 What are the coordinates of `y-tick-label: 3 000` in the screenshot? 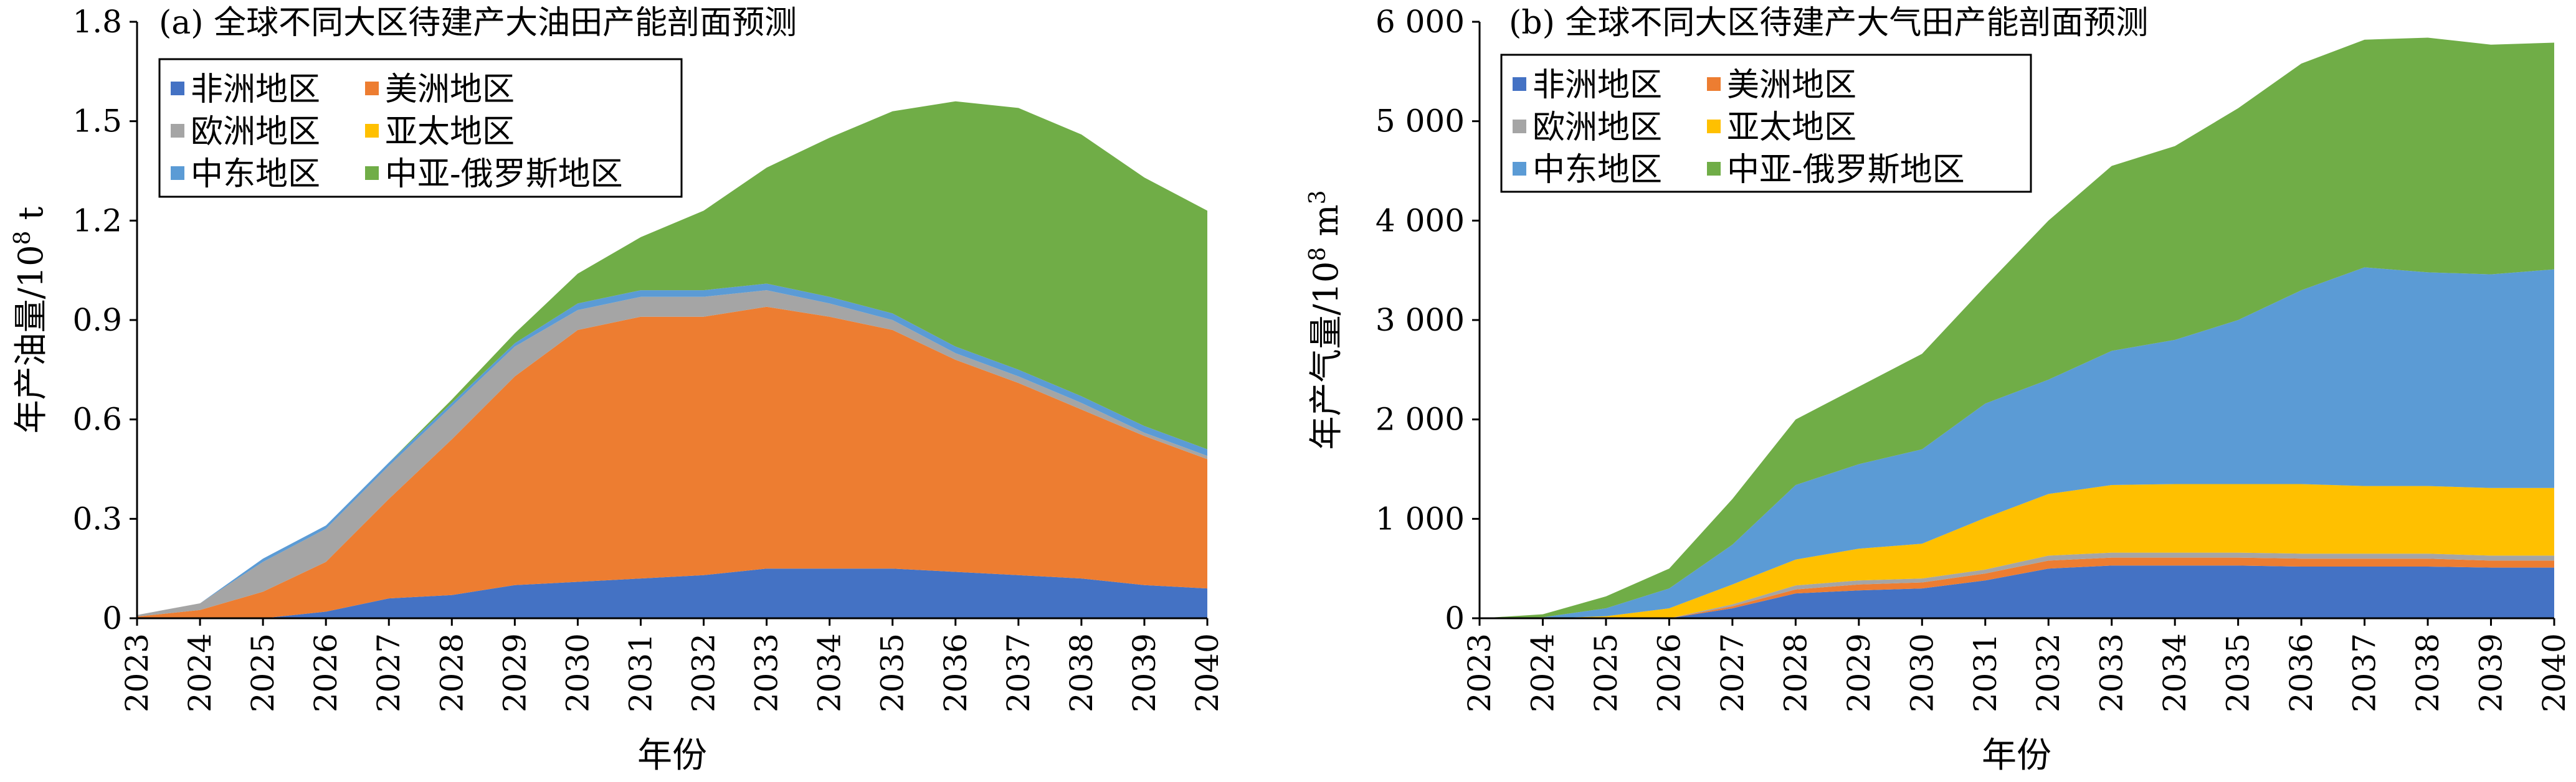 It's located at (1420, 320).